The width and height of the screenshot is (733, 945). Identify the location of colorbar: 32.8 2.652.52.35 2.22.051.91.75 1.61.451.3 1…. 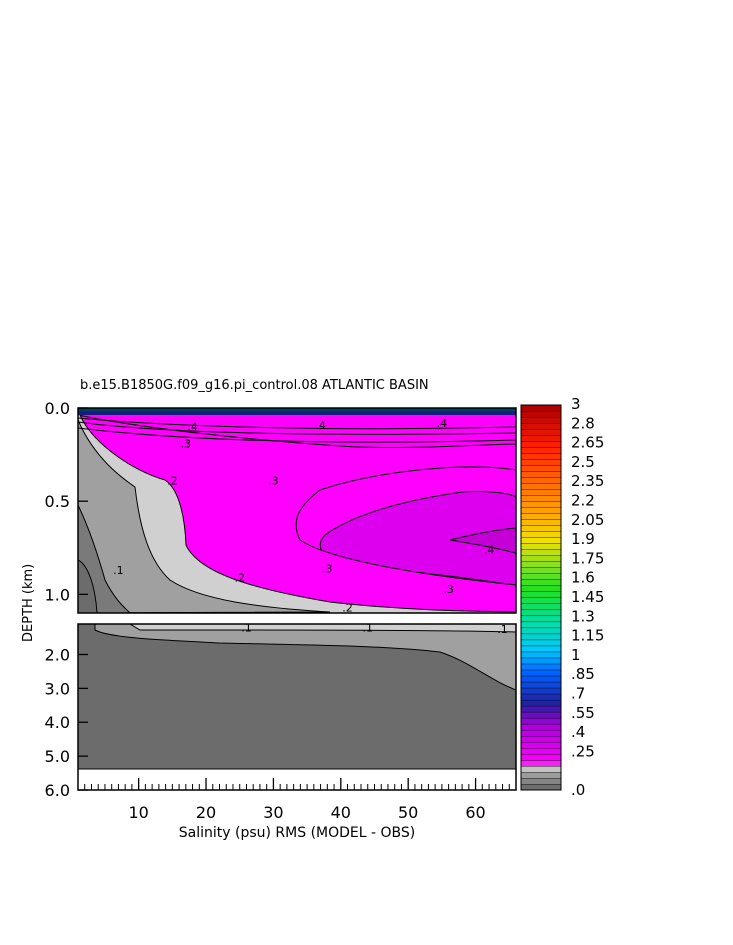
(562, 597).